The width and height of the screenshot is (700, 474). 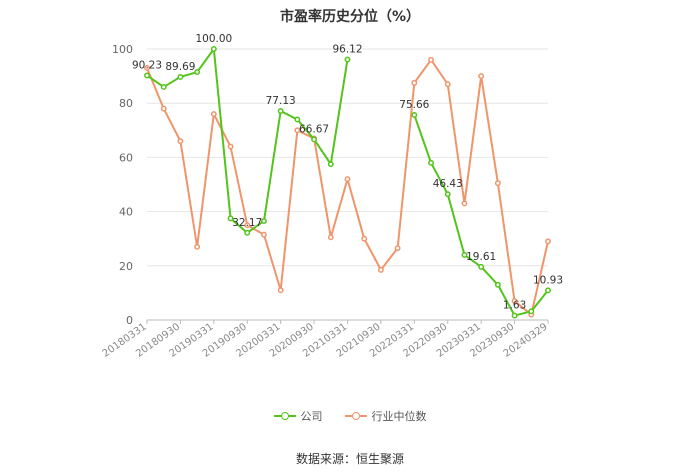 What do you see at coordinates (281, 101) in the screenshot?
I see `data-label: 77.13` at bounding box center [281, 101].